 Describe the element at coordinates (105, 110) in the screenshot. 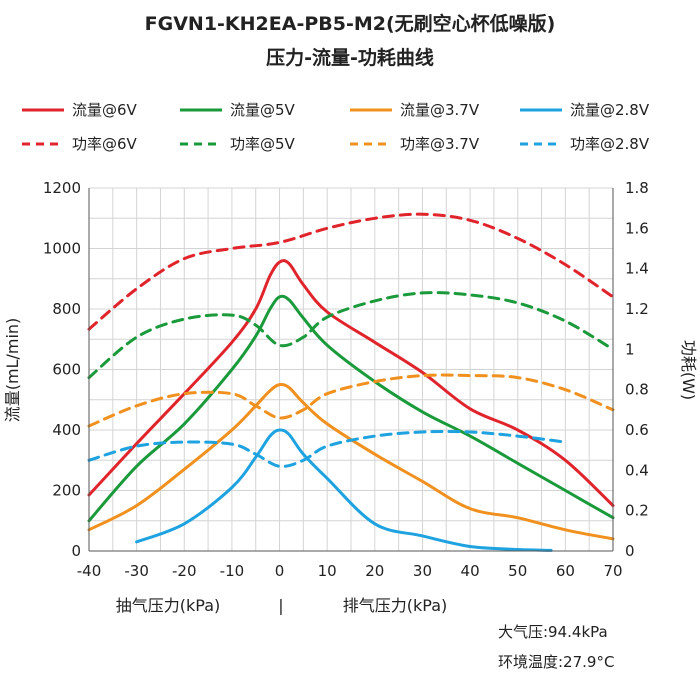

I see `legend-label-0: 流量@6V` at that location.